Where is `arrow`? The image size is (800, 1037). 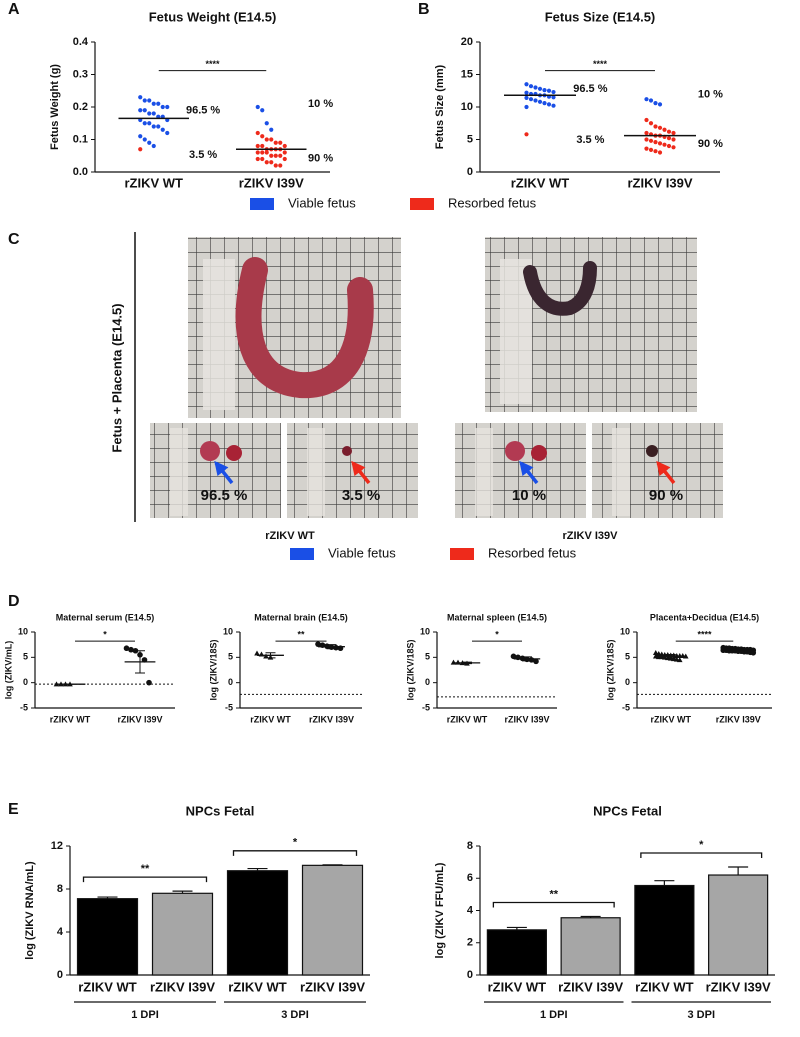 arrow is located at coordinates (666, 472).